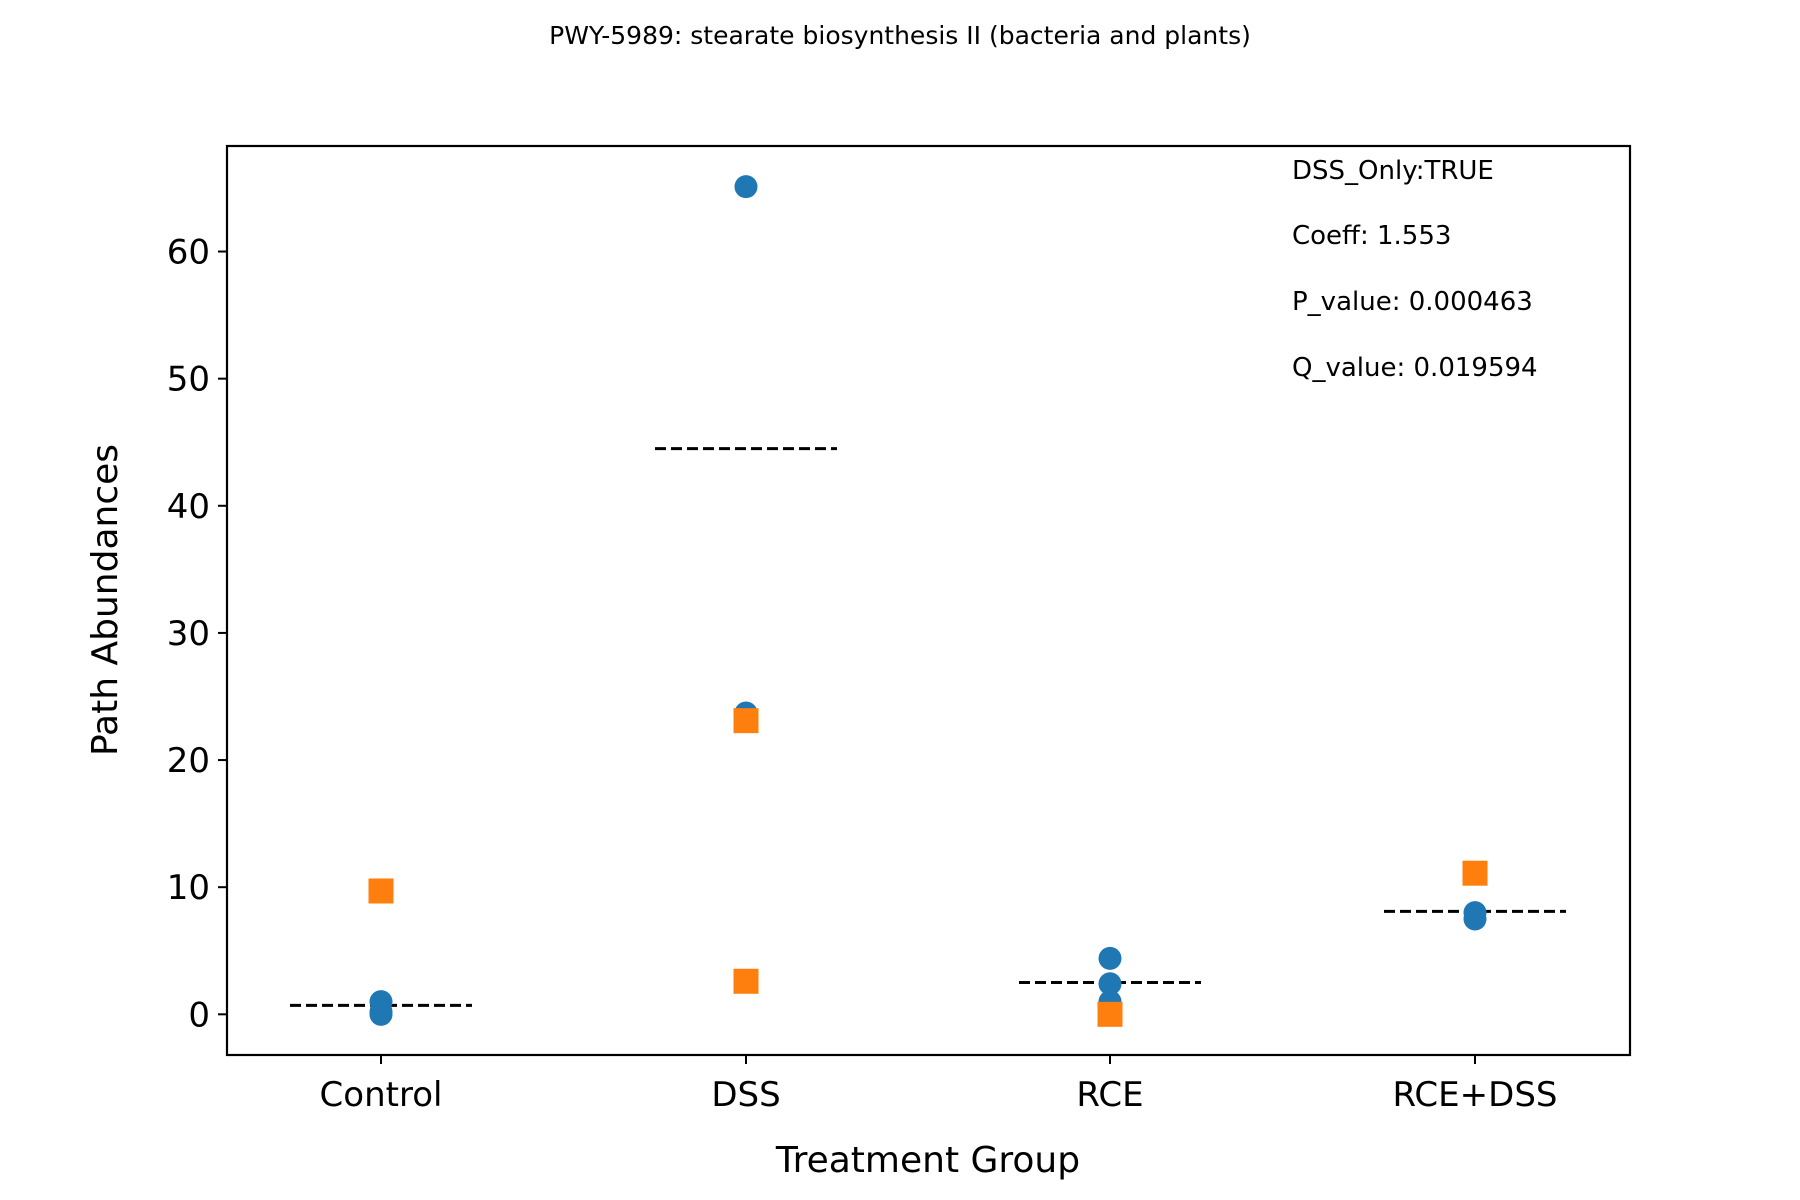  I want to click on annotation-q-value: Q_value: 0.019594, so click(1415, 368).